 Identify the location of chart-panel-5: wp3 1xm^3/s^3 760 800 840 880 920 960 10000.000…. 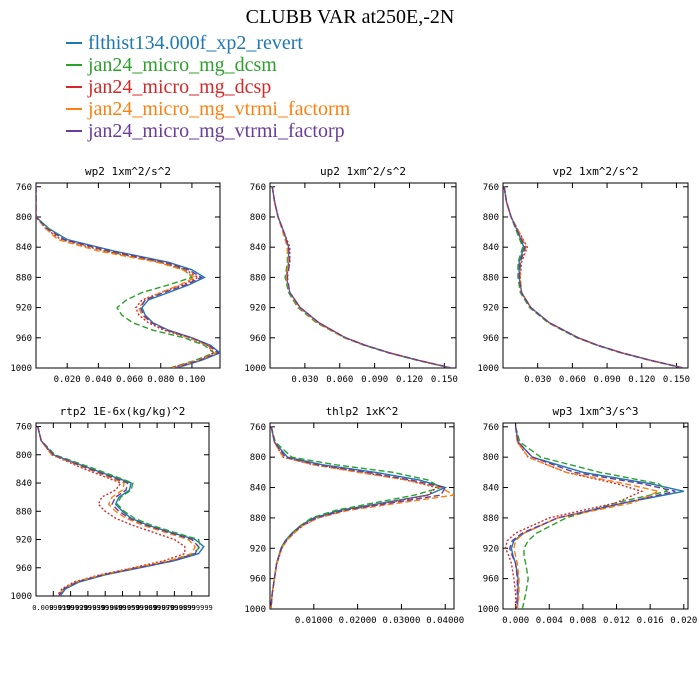
(587, 515).